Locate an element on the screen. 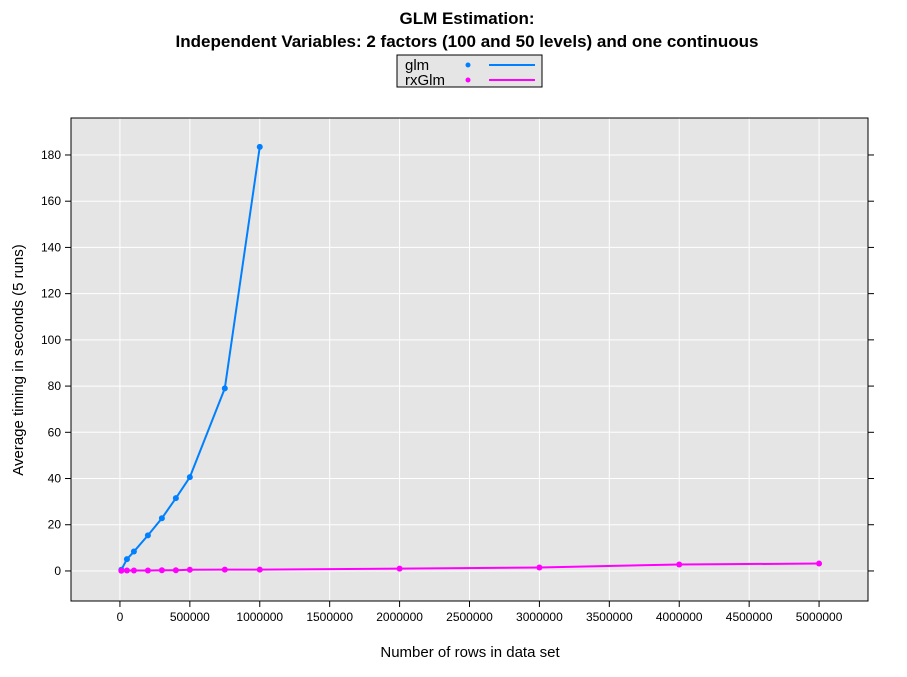 The height and width of the screenshot is (677, 907). y-tick-label: 100 is located at coordinates (51, 340).